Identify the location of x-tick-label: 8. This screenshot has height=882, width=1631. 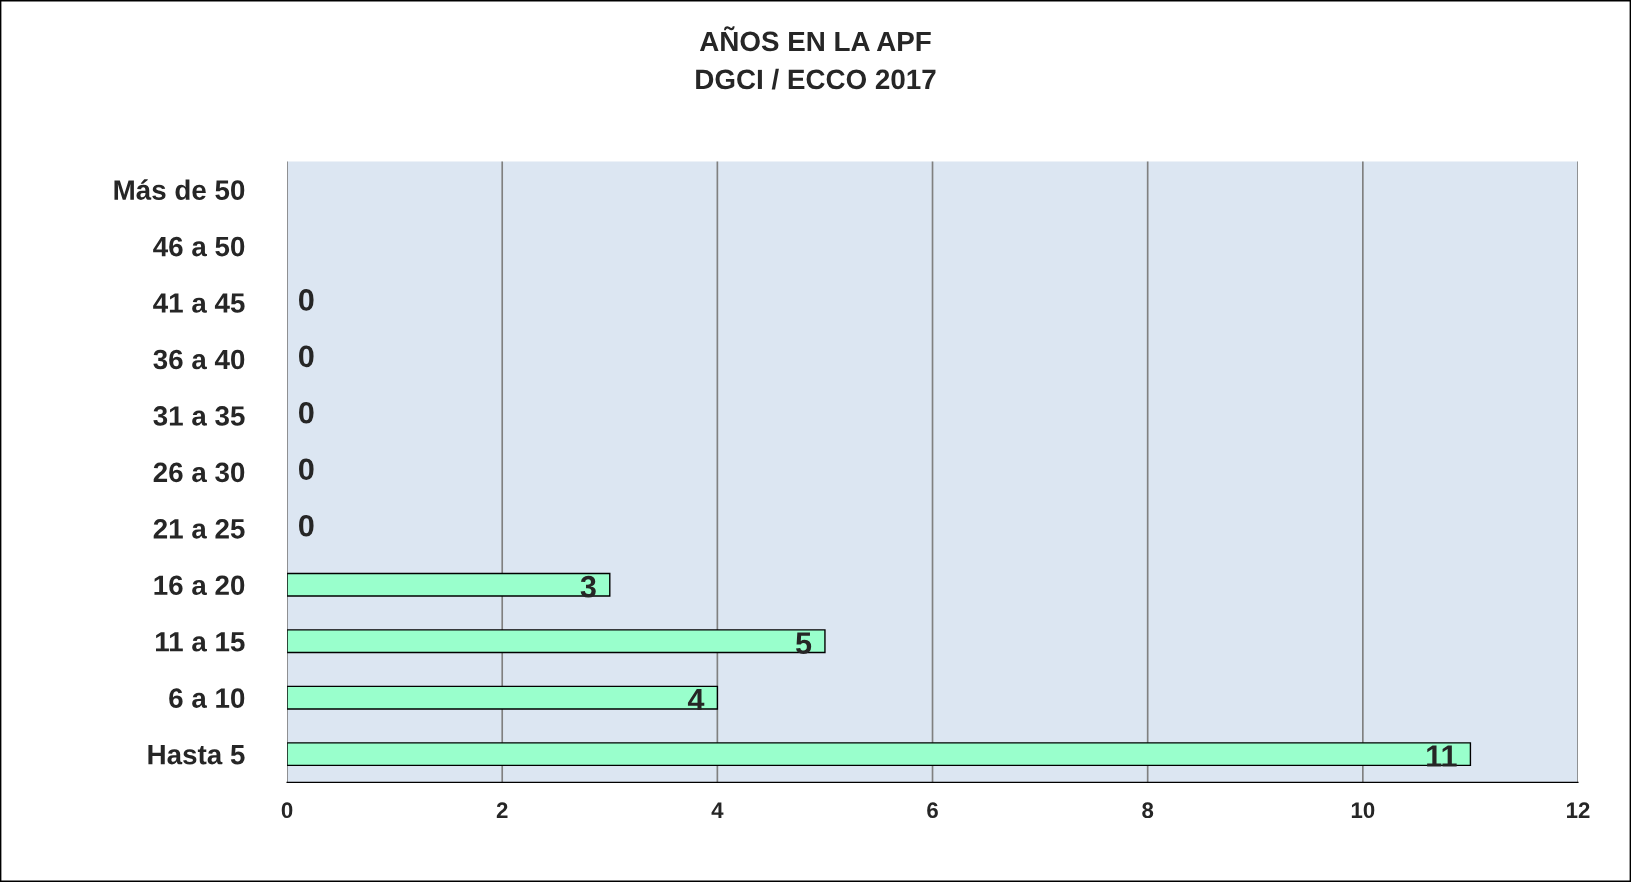
(1148, 810).